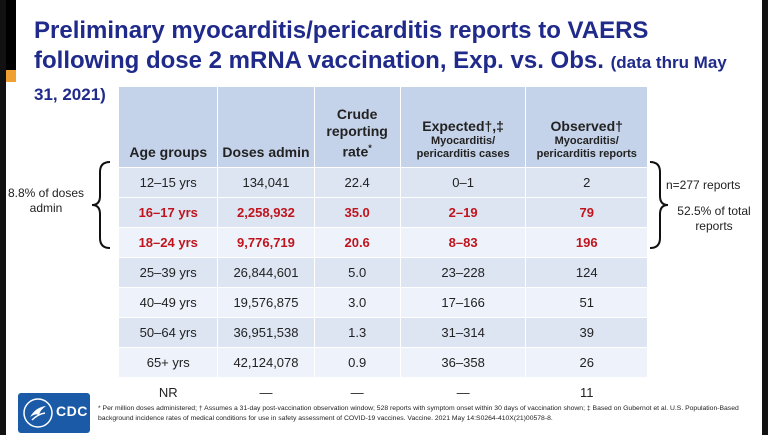  I want to click on header-observed-label: Observed†, so click(586, 126).